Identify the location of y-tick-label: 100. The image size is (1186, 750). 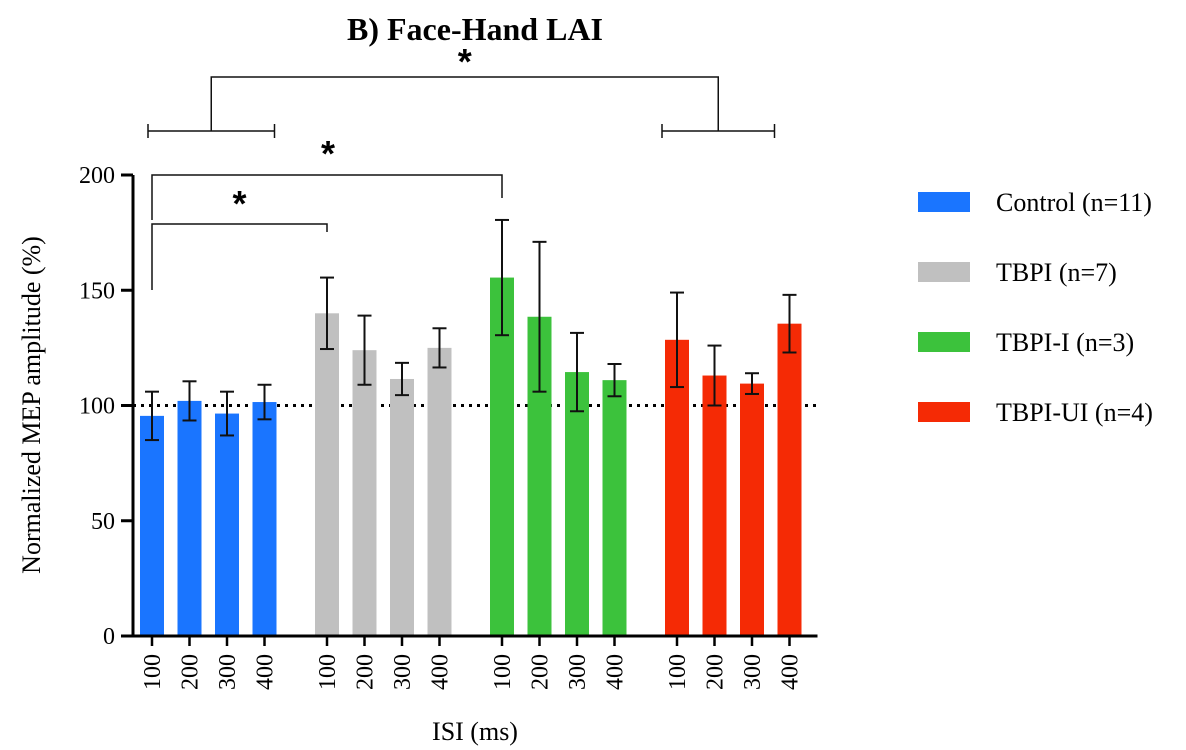
(97, 407).